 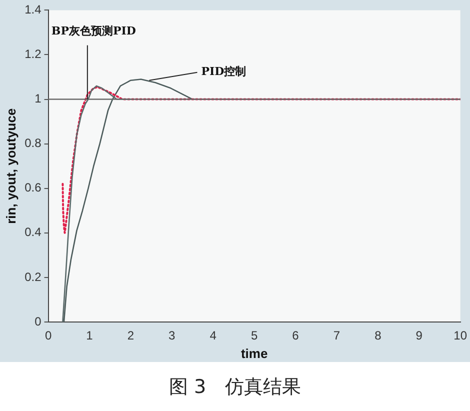 What do you see at coordinates (33, 187) in the screenshot?
I see `y-tick-label: 0.6` at bounding box center [33, 187].